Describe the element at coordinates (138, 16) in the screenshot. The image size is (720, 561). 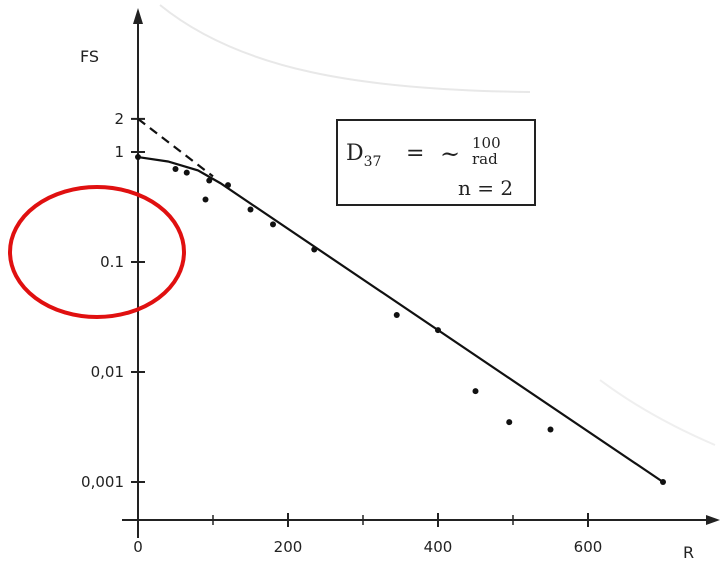
I see `y-axis-arrow` at that location.